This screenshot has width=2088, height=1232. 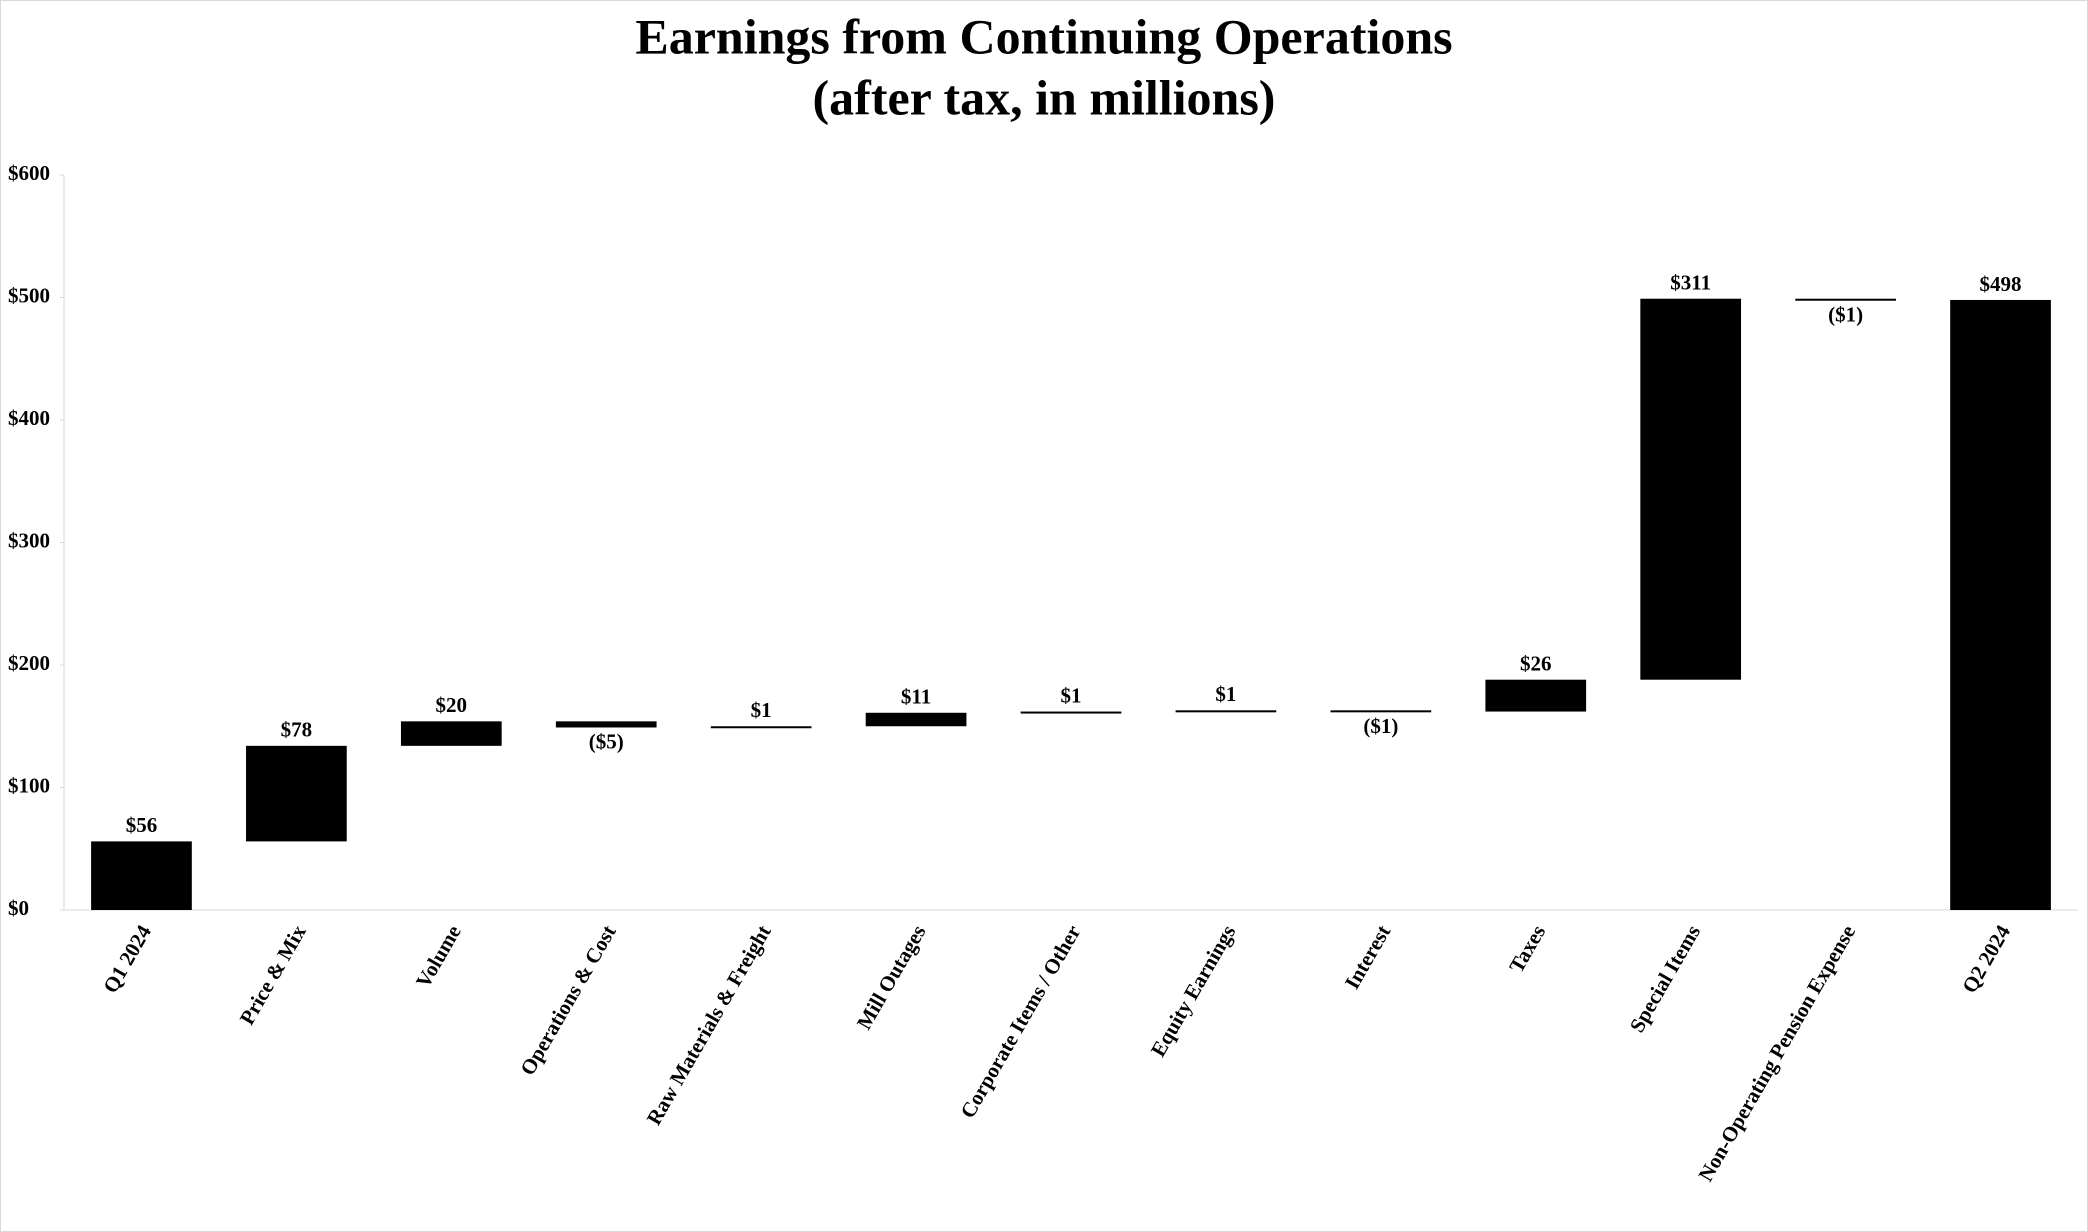 What do you see at coordinates (29, 418) in the screenshot?
I see `y-tick-label: $400` at bounding box center [29, 418].